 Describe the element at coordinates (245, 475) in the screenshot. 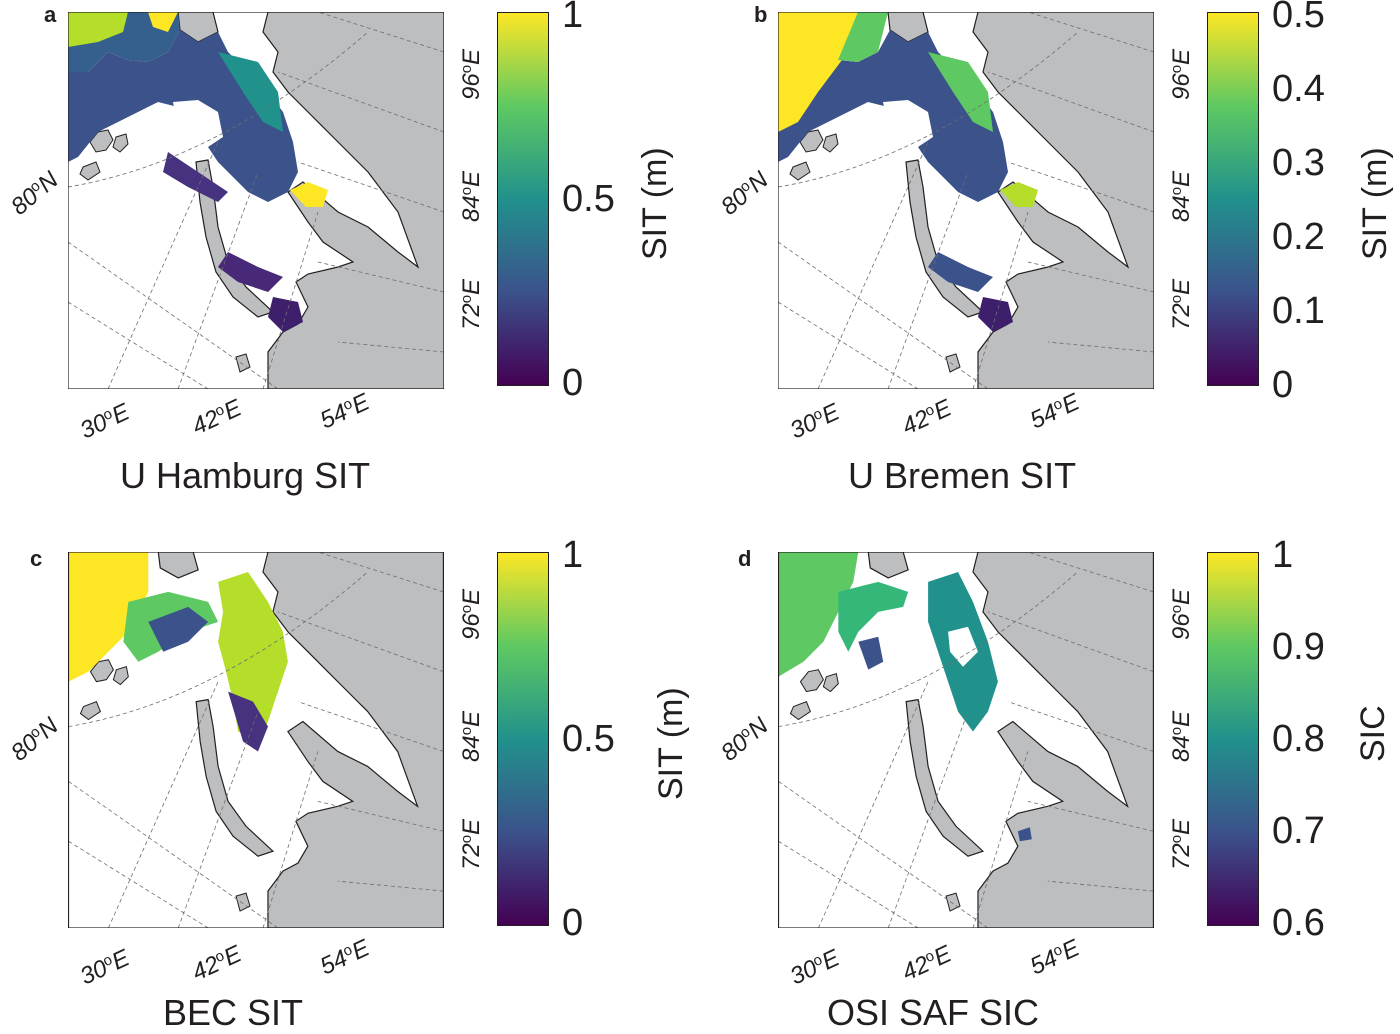

I see `panel-title: U Hamburg SIT` at that location.